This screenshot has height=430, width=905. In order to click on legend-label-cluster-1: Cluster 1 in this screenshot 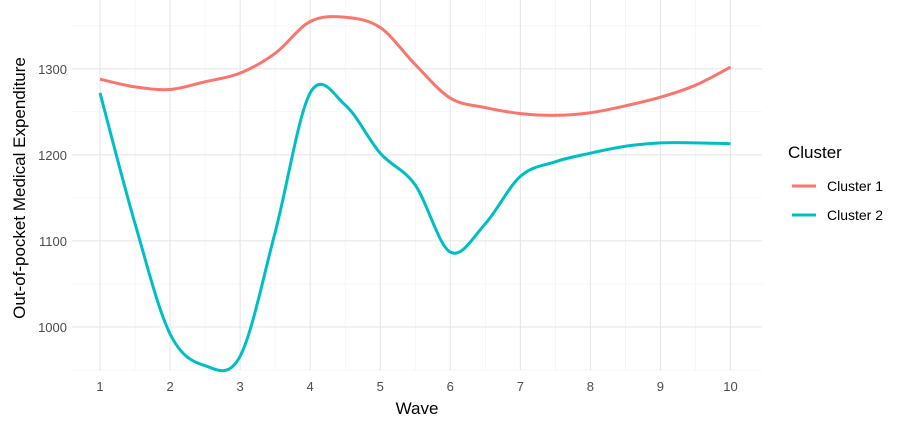, I will do `click(855, 186)`.